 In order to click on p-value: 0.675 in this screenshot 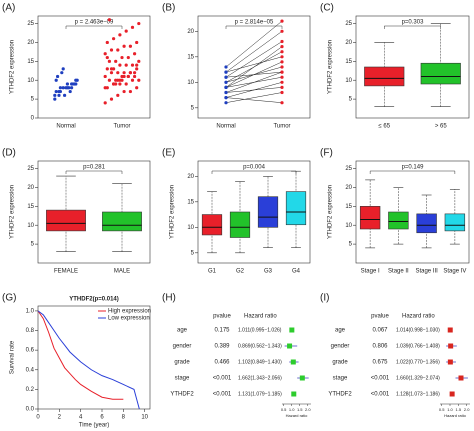, I will do `click(380, 363)`.